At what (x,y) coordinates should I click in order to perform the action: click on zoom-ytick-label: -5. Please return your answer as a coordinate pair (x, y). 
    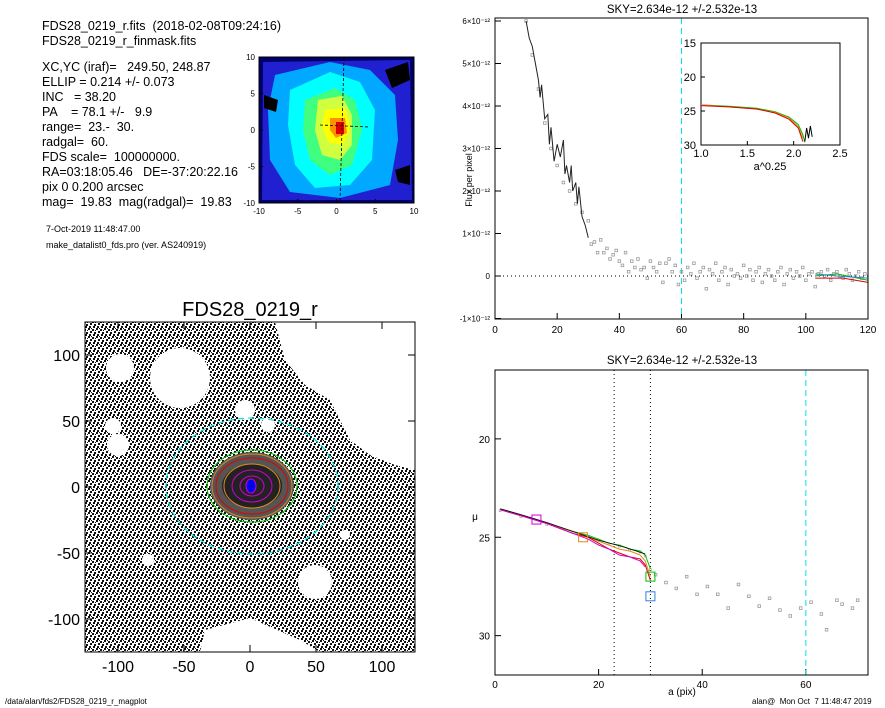
    Looking at the image, I should click on (252, 167).